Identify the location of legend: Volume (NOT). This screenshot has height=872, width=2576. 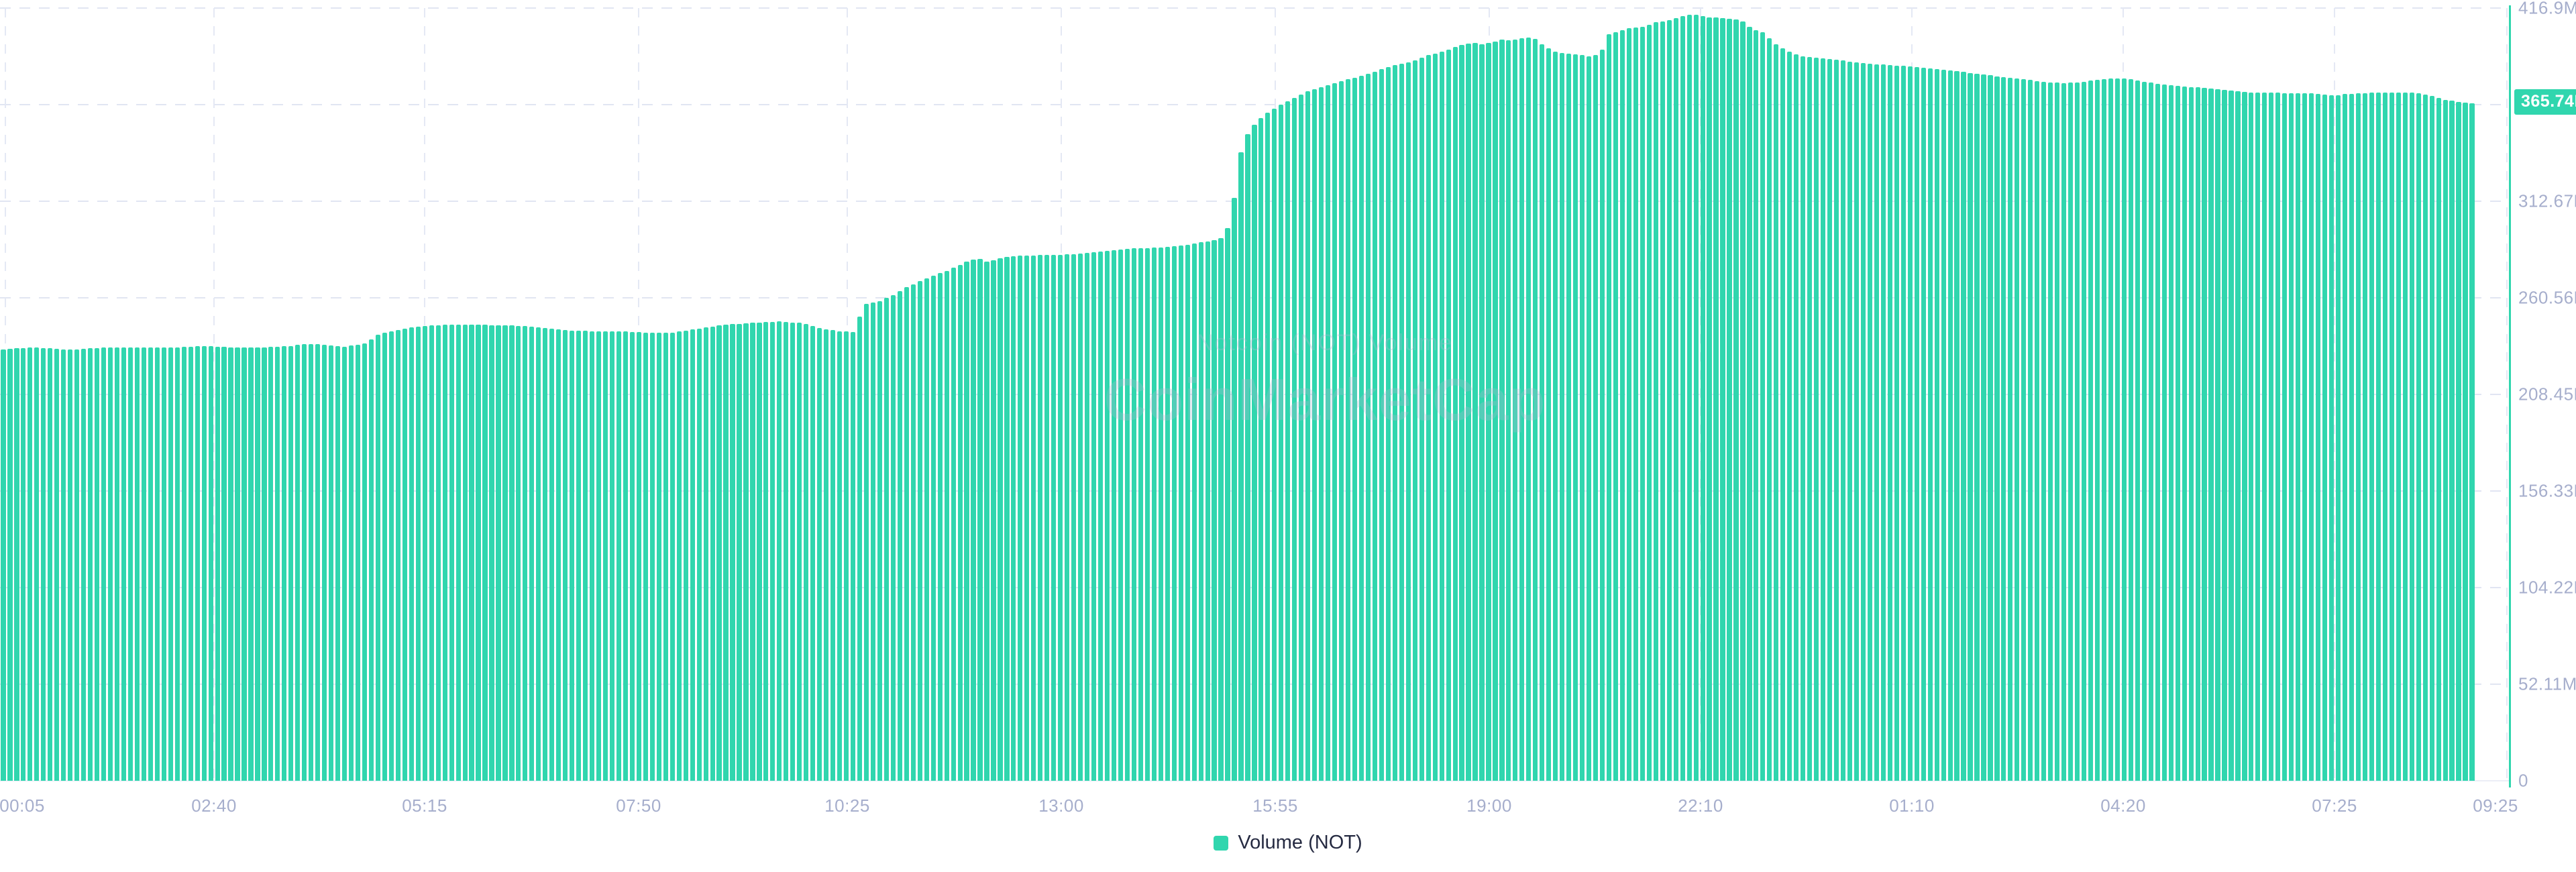
(1288, 843).